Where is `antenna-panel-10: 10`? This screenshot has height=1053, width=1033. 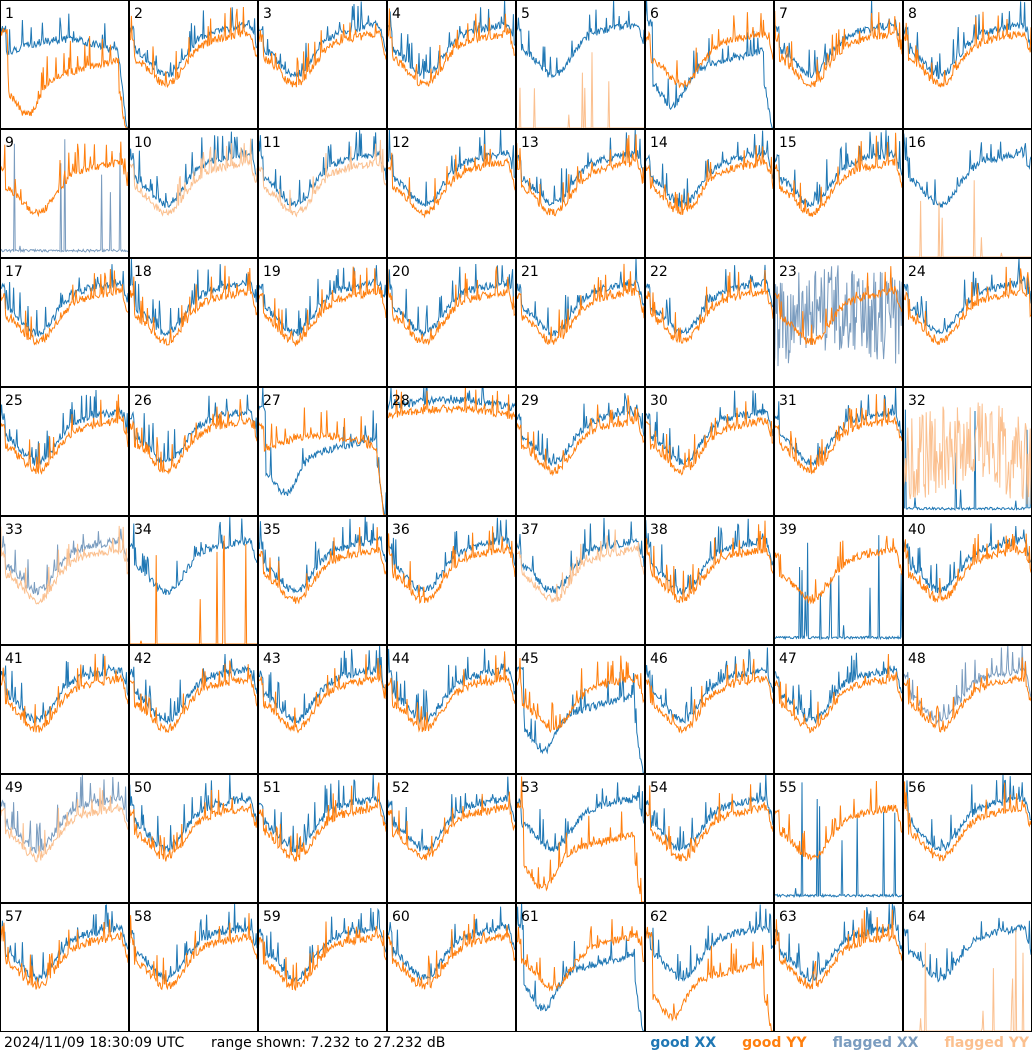 antenna-panel-10: 10 is located at coordinates (193, 193).